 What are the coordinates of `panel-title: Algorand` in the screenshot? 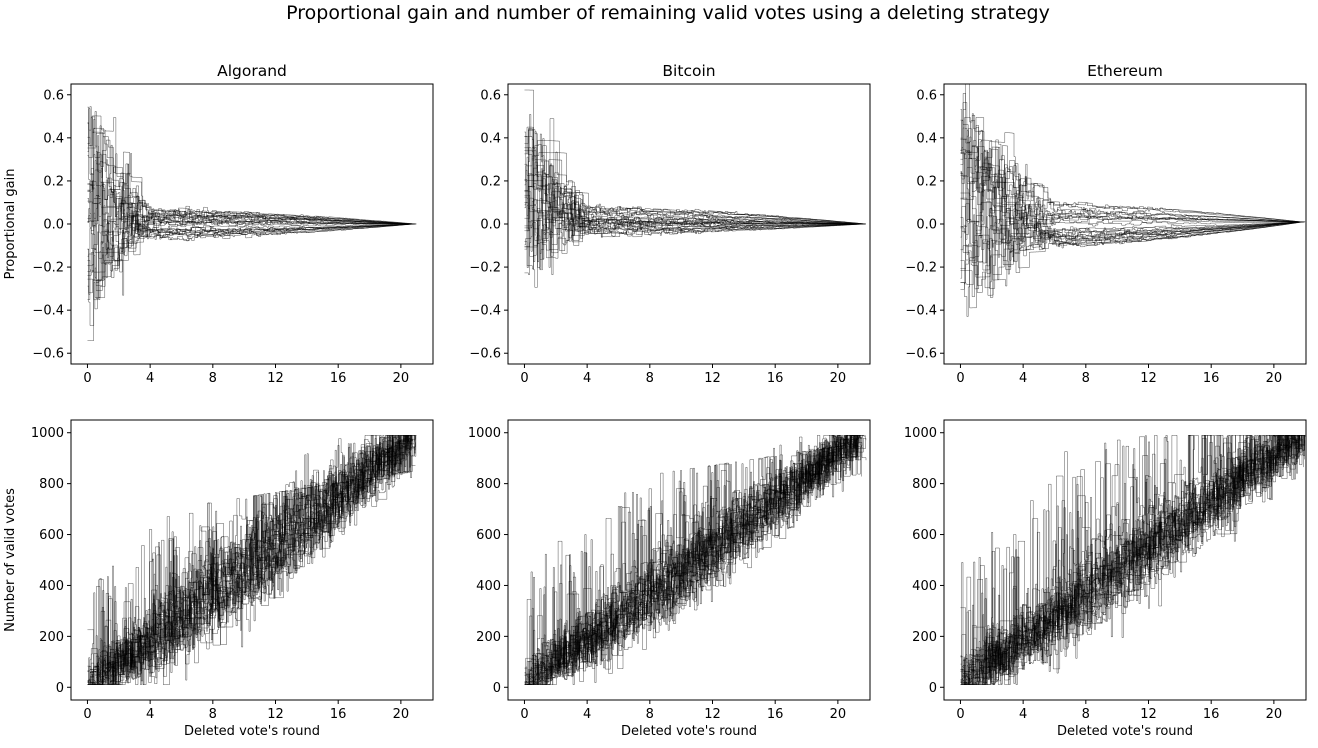 It's located at (252, 71).